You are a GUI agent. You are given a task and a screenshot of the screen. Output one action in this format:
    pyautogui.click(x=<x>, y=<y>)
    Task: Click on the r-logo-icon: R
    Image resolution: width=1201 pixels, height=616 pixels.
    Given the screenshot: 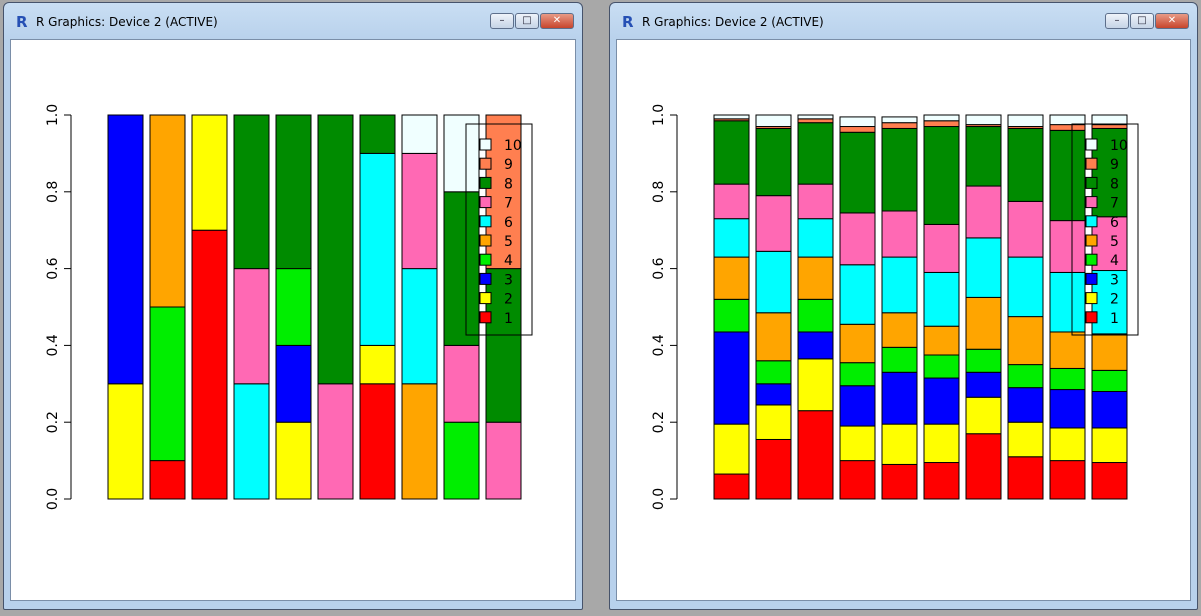 What is the action you would take?
    pyautogui.click(x=628, y=22)
    